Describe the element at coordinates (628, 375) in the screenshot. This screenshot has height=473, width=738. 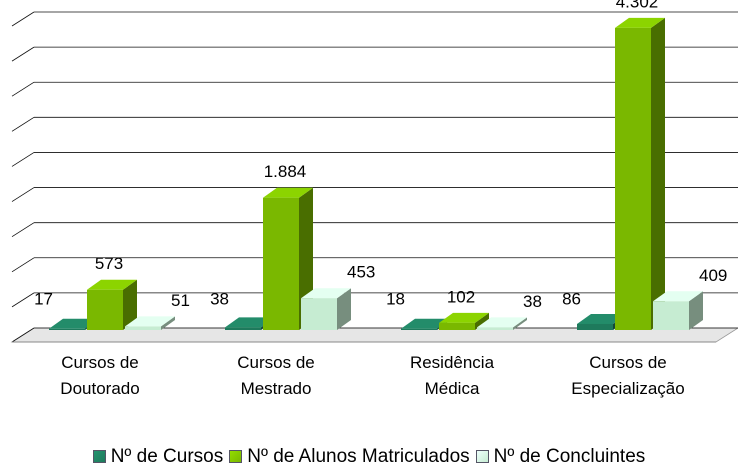
I see `x-tick-label: Cursos de Especialização` at that location.